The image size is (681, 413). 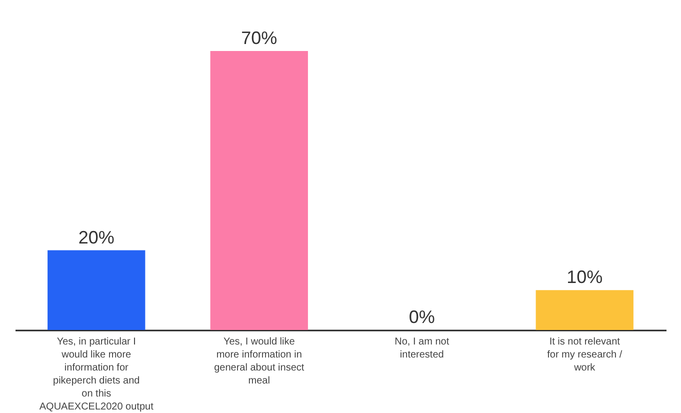 I want to click on data-label: 10%, so click(x=584, y=277).